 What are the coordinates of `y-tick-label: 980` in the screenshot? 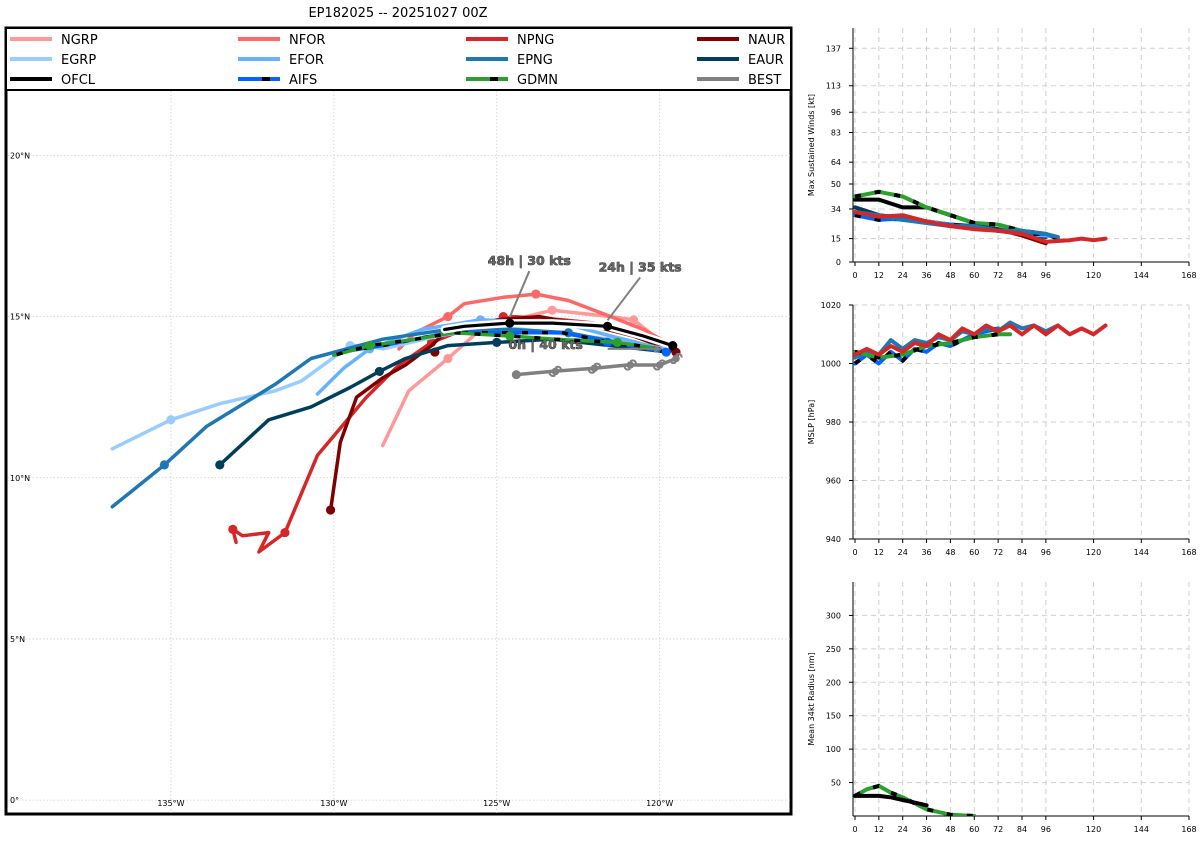 It's located at (833, 422).